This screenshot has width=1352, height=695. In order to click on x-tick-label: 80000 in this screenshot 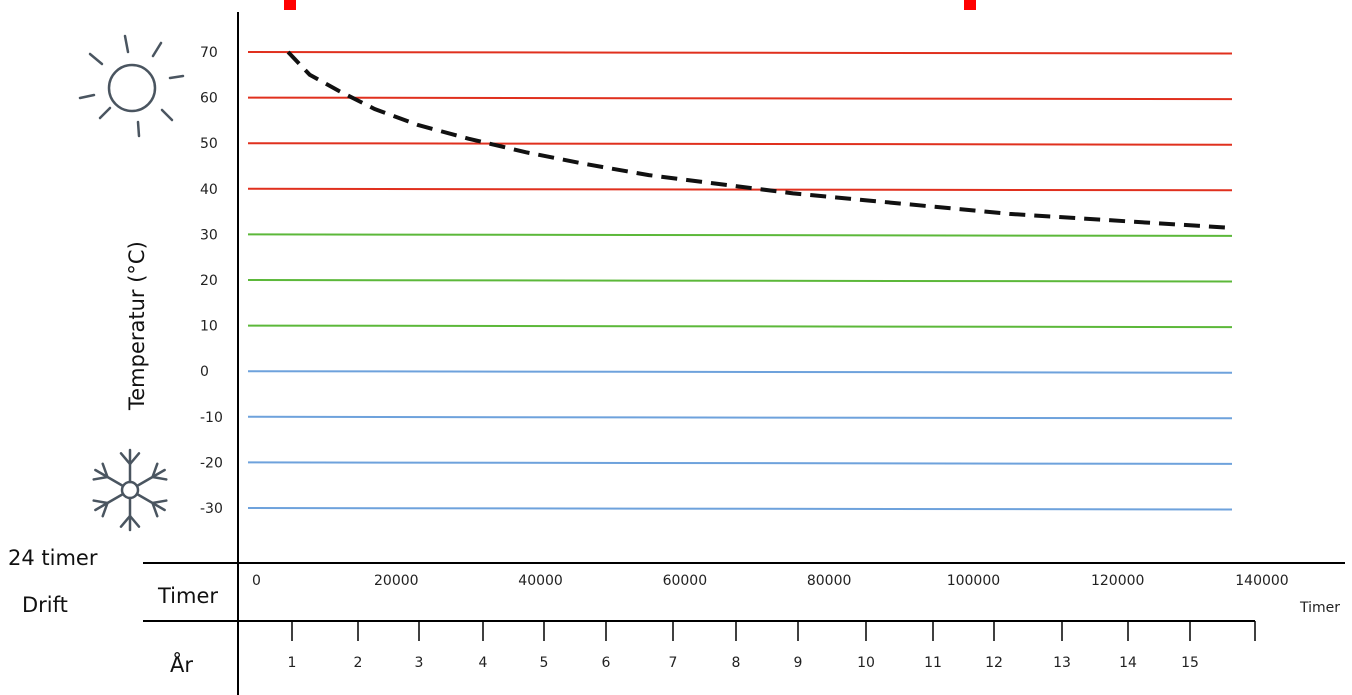, I will do `click(829, 581)`.